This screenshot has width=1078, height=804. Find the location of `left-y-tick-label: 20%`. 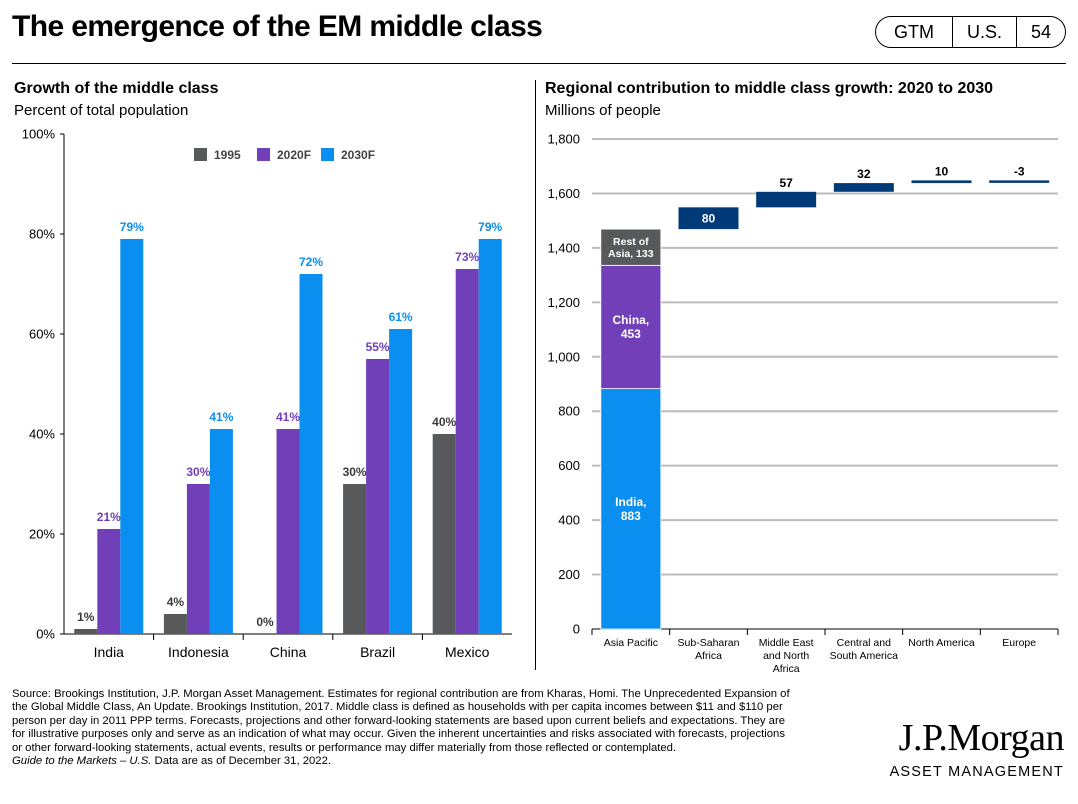

left-y-tick-label: 20% is located at coordinates (42, 534).